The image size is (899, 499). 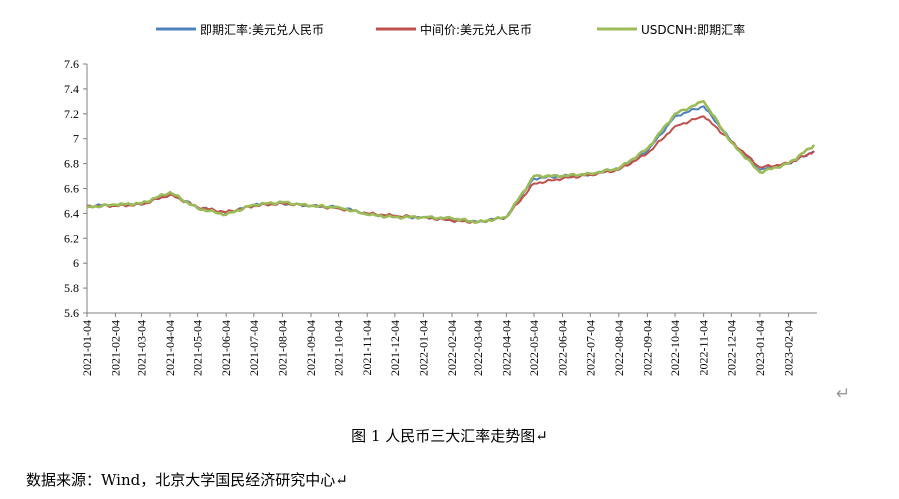 I want to click on x-tick-label: 2022-05-04, so click(x=534, y=348).